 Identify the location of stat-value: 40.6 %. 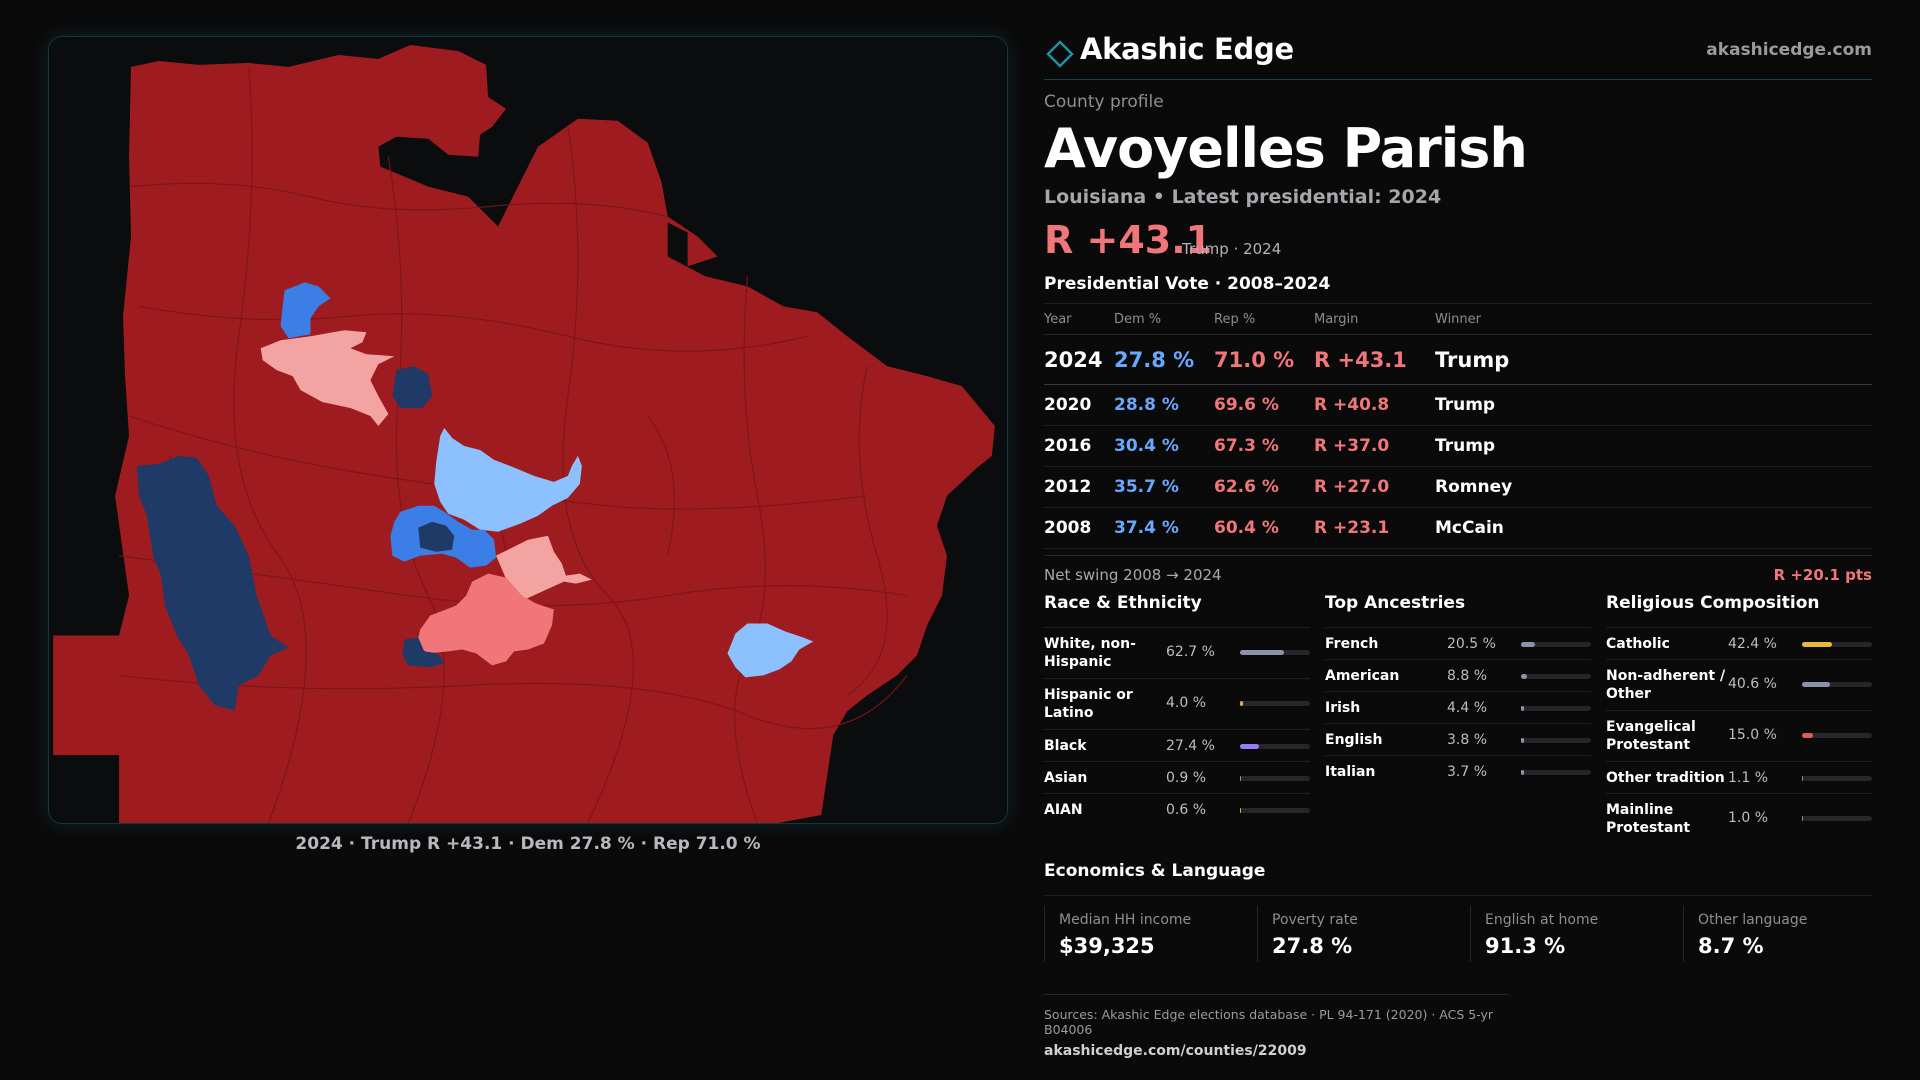
(1752, 684).